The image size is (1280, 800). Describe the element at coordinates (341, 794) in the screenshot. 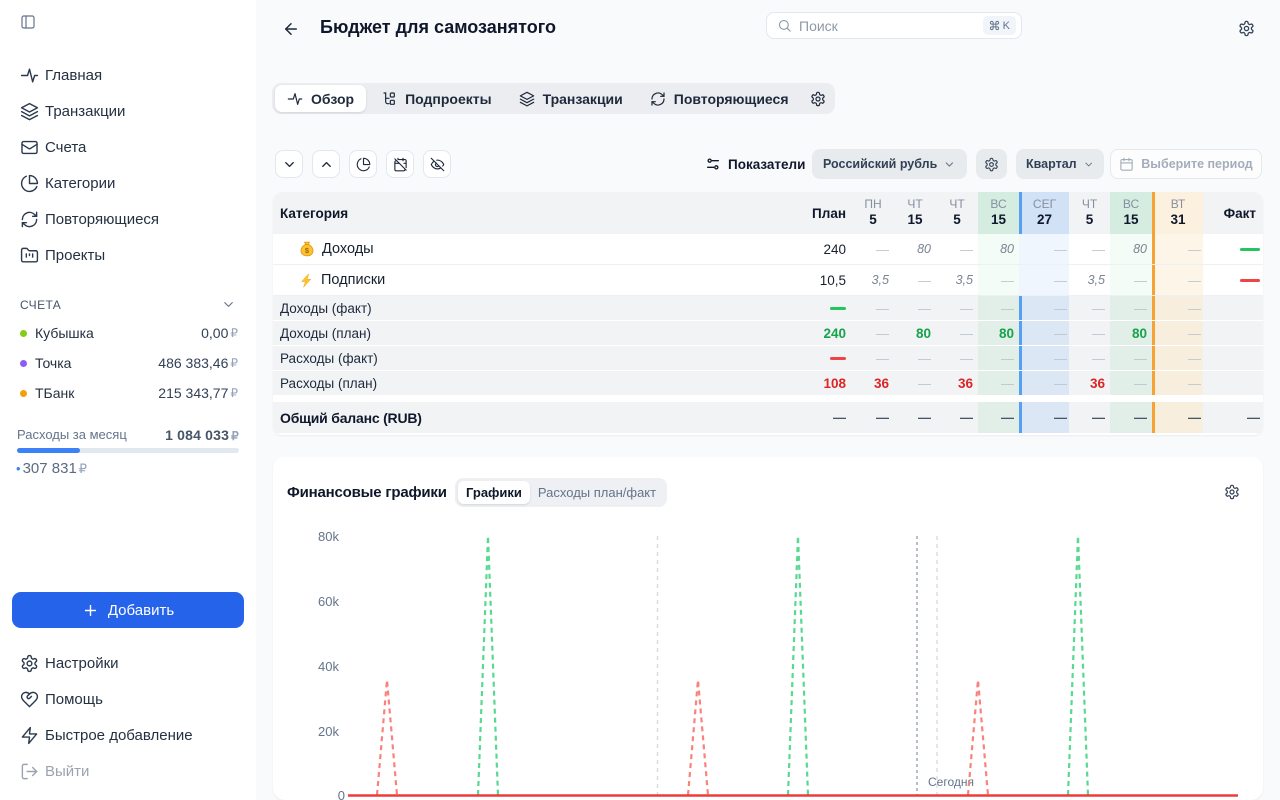

I see `svg-text: 0` at that location.